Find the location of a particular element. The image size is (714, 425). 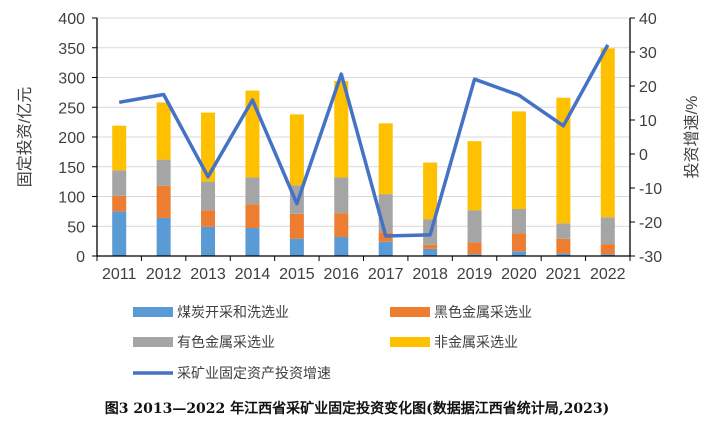

y2-tick-label: -10 is located at coordinates (650, 189).